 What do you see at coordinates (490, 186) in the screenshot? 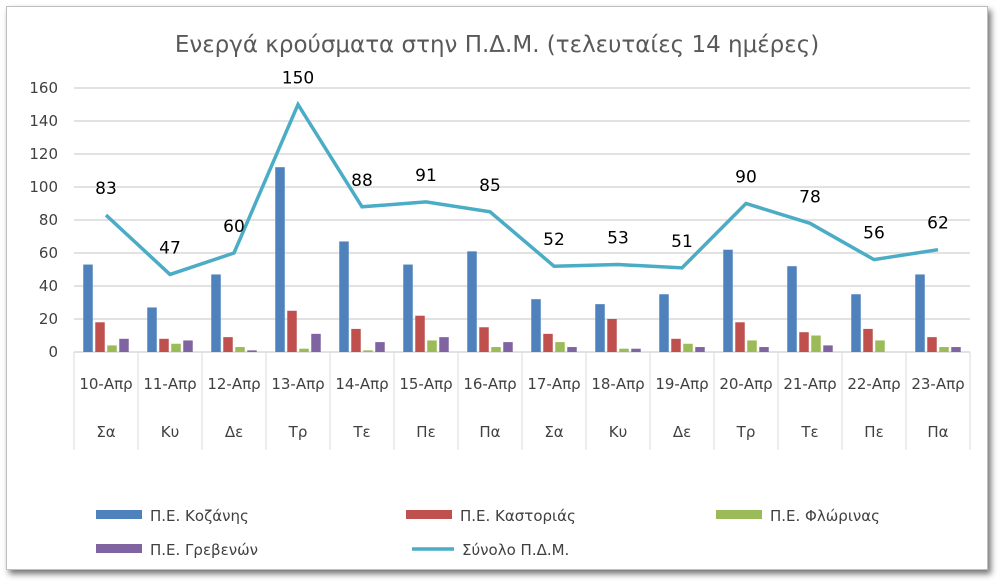
I see `data-label: 85` at bounding box center [490, 186].